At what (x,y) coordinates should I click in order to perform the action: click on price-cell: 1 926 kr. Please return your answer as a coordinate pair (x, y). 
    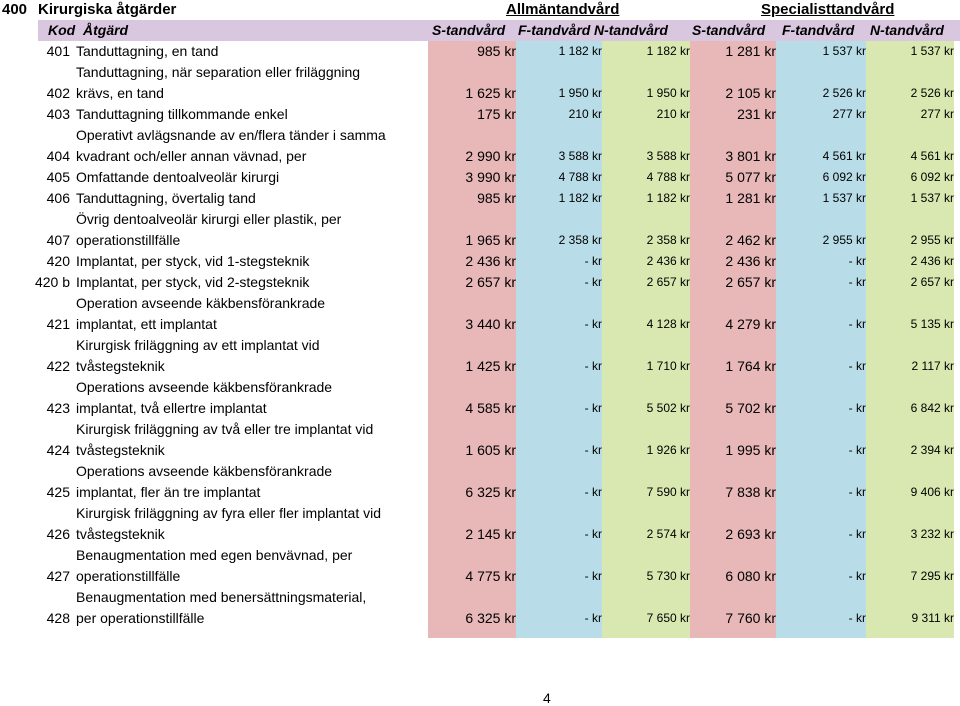
    Looking at the image, I should click on (668, 450).